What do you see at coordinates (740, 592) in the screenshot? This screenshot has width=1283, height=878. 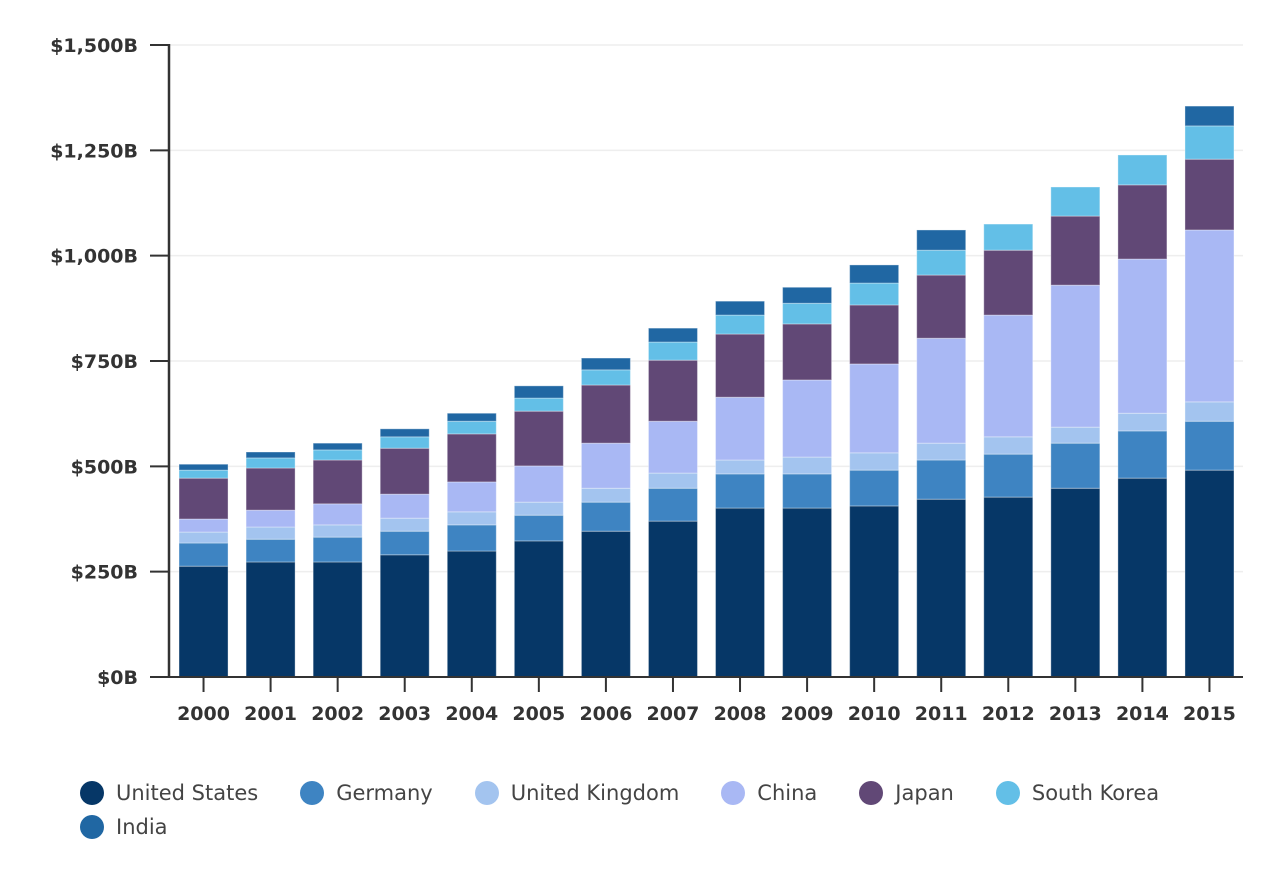 I see `bar-segment-united-states-2008` at bounding box center [740, 592].